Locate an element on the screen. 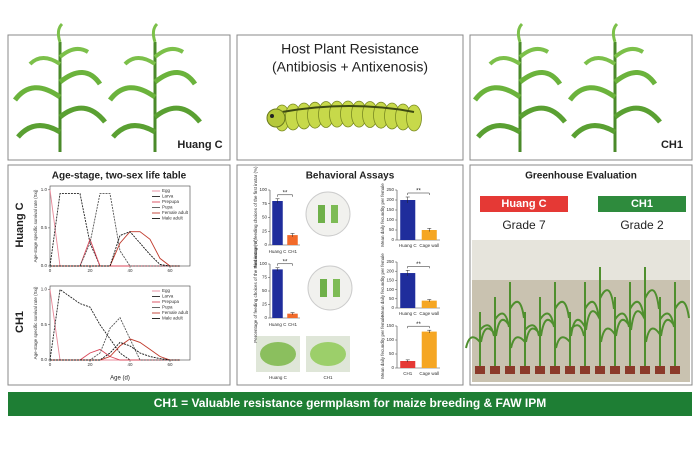 The width and height of the screenshot is (700, 454). y-tick-label: 250 is located at coordinates (390, 261).